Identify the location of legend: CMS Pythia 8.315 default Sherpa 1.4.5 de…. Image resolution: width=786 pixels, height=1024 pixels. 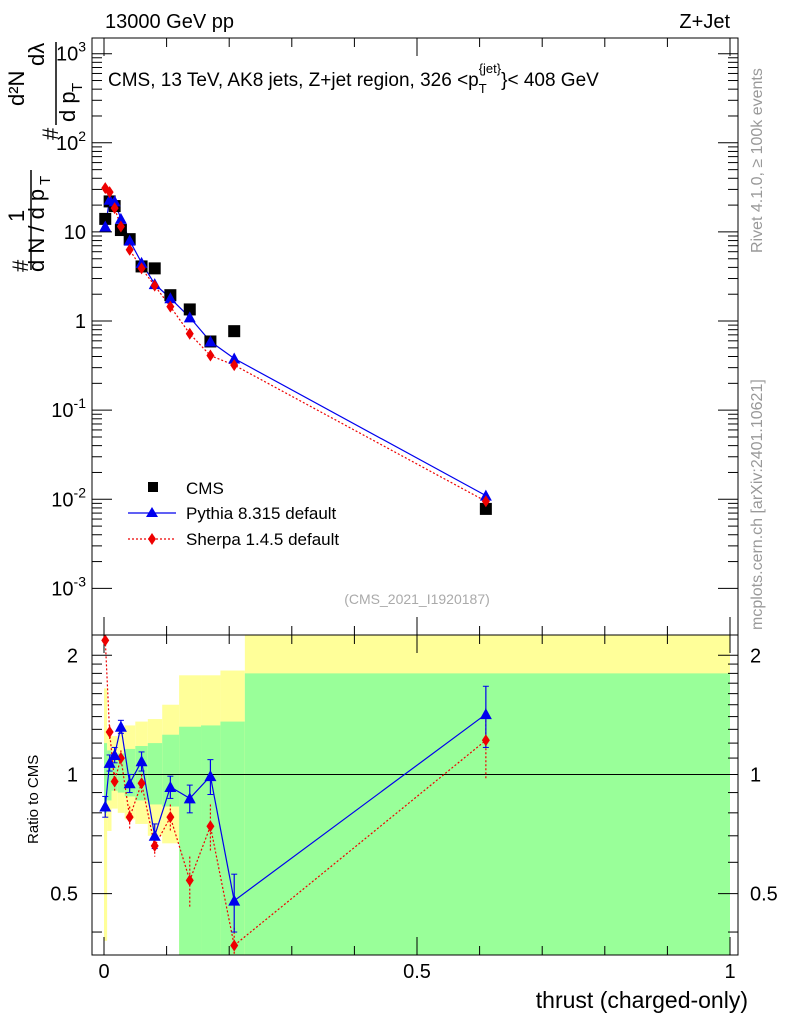
(233, 514).